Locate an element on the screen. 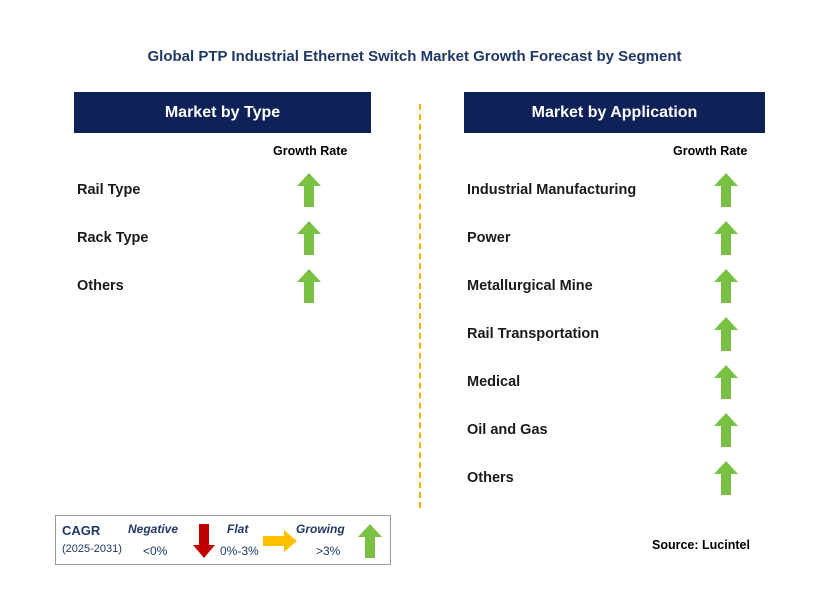 The width and height of the screenshot is (829, 589). legend-negative-range: <0% is located at coordinates (155, 551).